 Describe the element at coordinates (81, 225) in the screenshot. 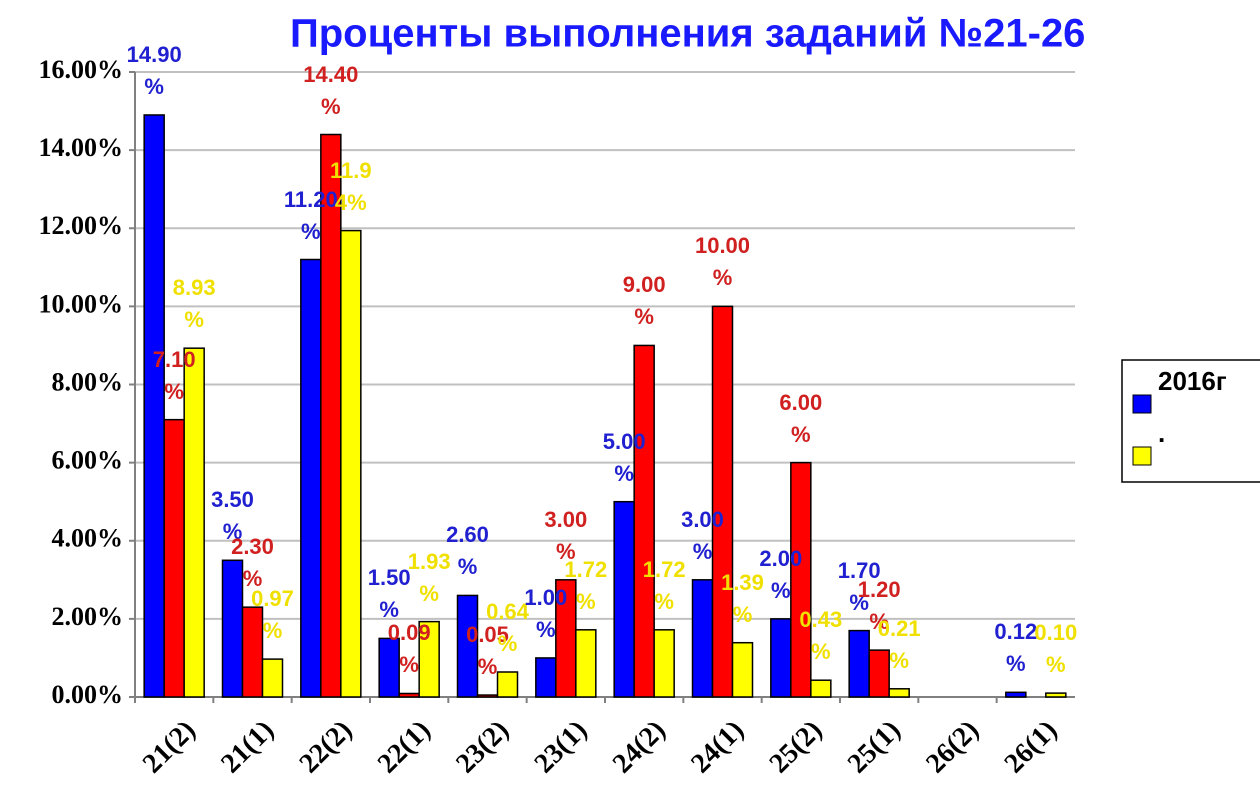

I see `y-tick-label: 12.00%` at that location.